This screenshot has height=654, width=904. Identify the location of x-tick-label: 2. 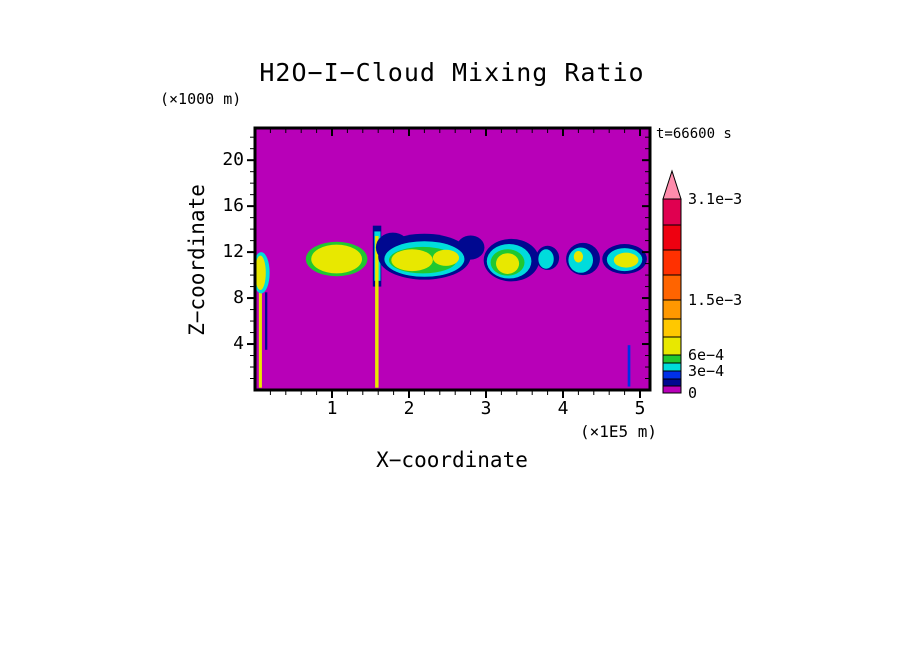
(409, 408).